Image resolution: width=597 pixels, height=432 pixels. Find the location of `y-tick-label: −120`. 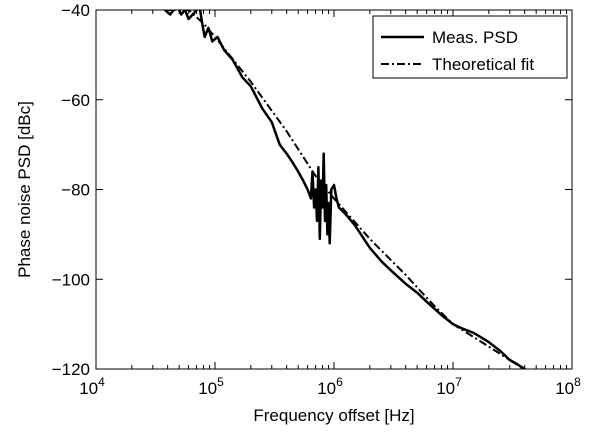

y-tick-label: −120 is located at coordinates (71, 369).